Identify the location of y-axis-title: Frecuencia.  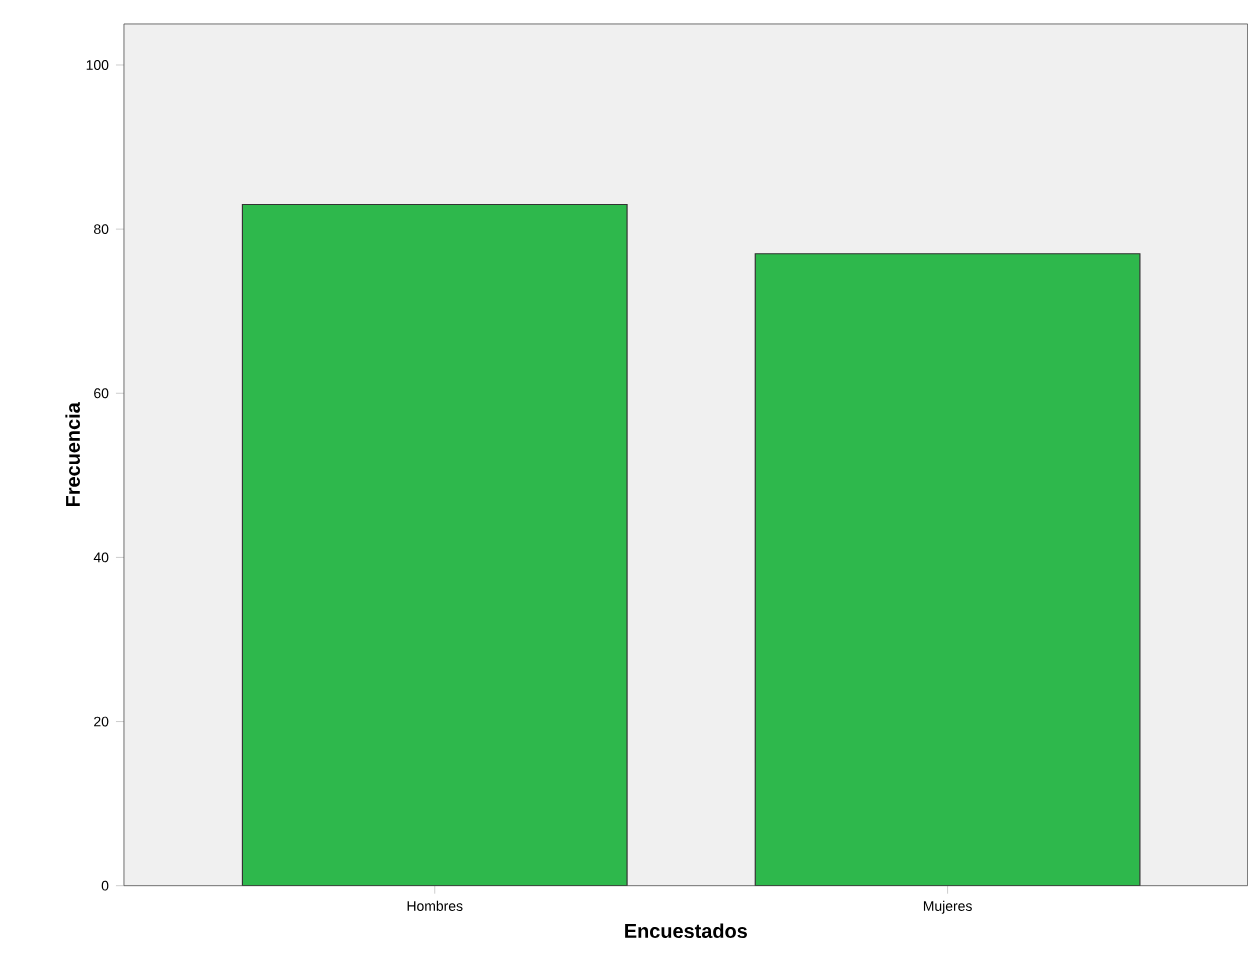
(72, 454).